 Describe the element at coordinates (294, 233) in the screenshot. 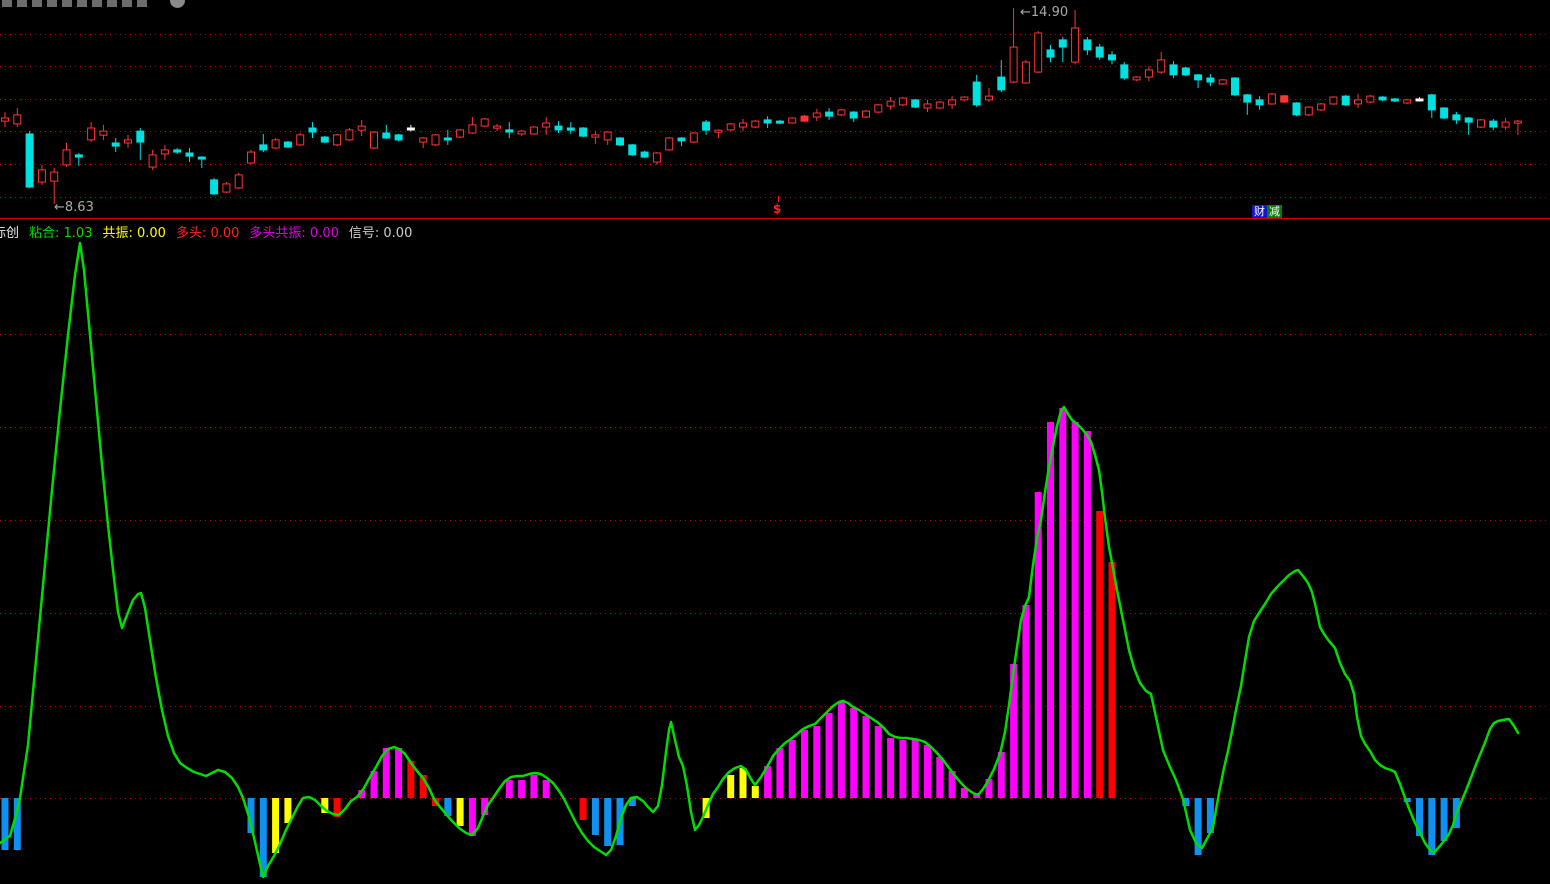

I see `indicator-field-duotou-gongzhen: 多头共振: 0.00` at that location.